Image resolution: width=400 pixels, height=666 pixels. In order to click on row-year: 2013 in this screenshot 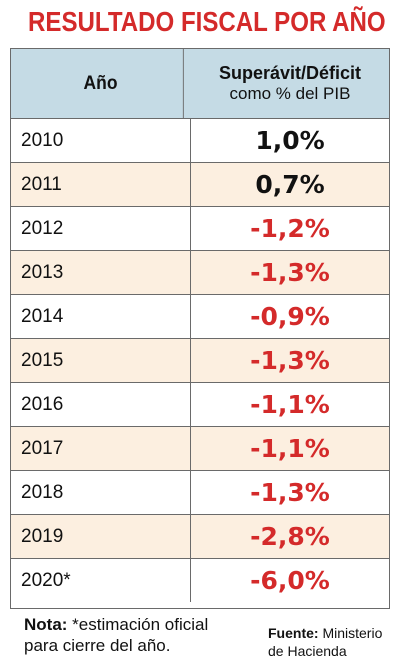, I will do `click(101, 272)`.